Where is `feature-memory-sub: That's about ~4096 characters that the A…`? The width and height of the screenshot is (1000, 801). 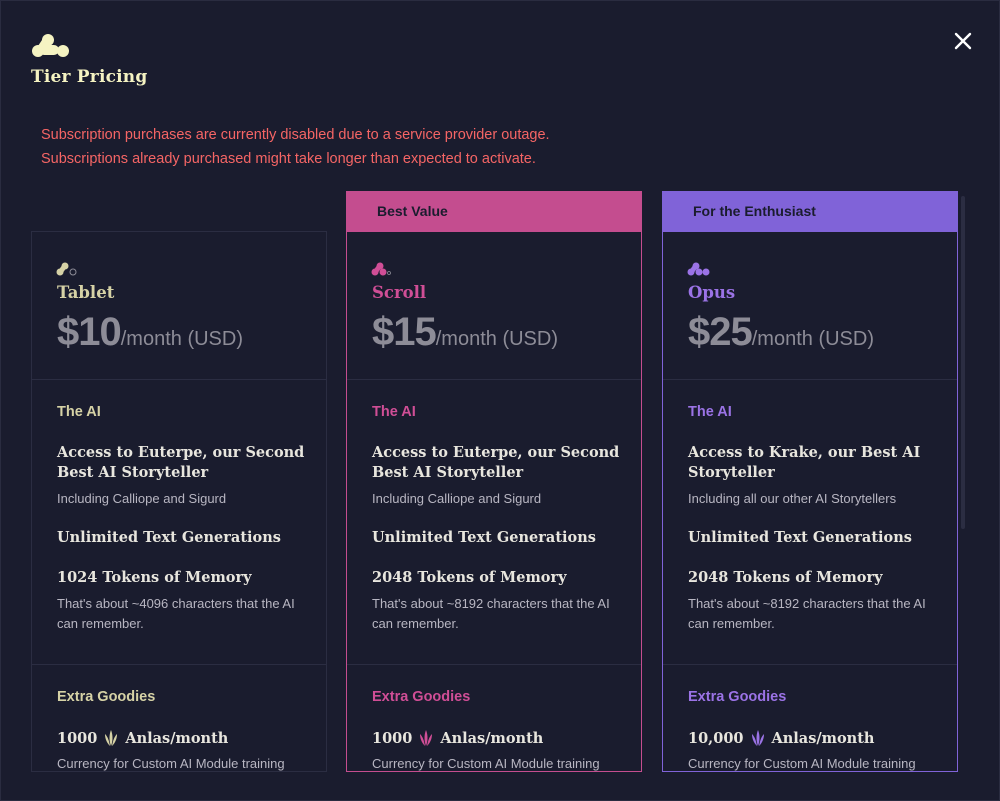 feature-memory-sub: That's about ~4096 characters that the A… is located at coordinates (176, 613).